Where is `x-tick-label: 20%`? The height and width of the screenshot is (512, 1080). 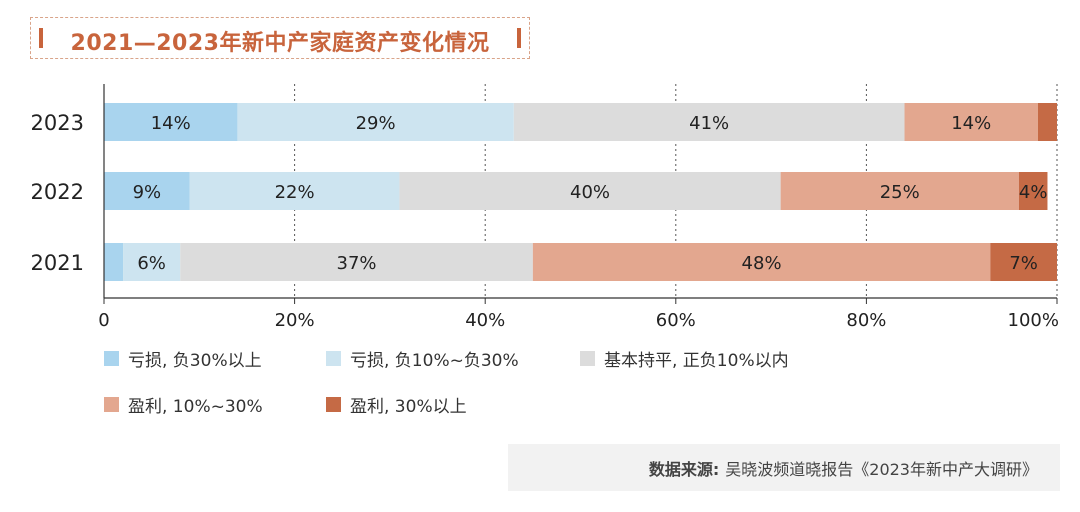 x-tick-label: 20% is located at coordinates (295, 320).